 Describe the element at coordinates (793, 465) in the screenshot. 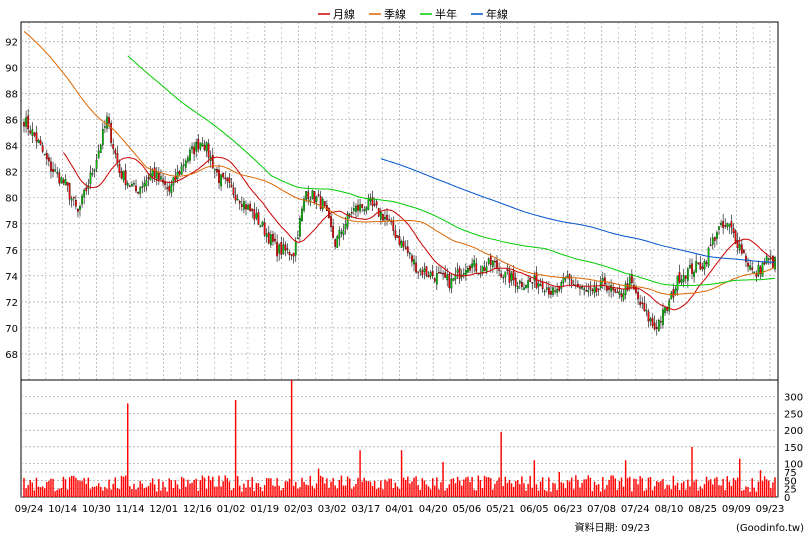

I see `volume-tick-label: 100` at that location.